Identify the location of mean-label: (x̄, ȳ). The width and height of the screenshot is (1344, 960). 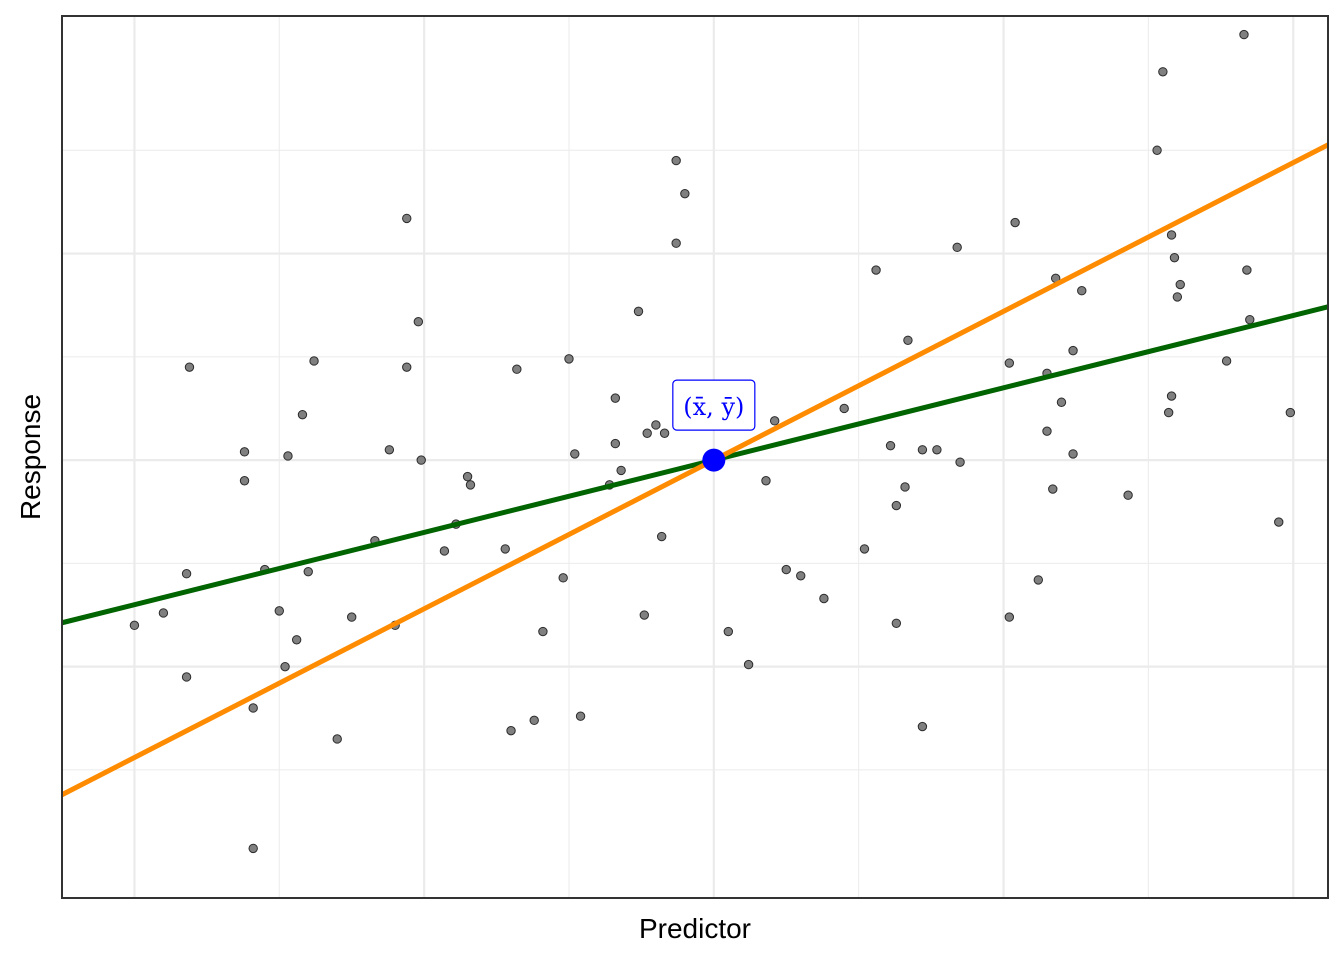
(713, 407).